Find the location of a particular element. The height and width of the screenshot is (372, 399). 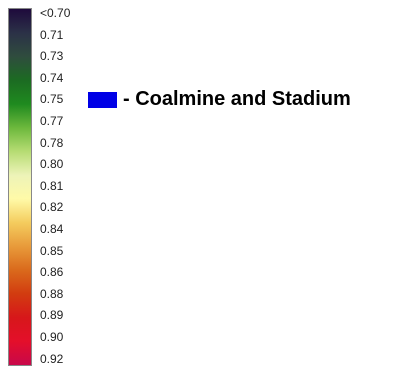

tick-label: 0.74 is located at coordinates (52, 77).